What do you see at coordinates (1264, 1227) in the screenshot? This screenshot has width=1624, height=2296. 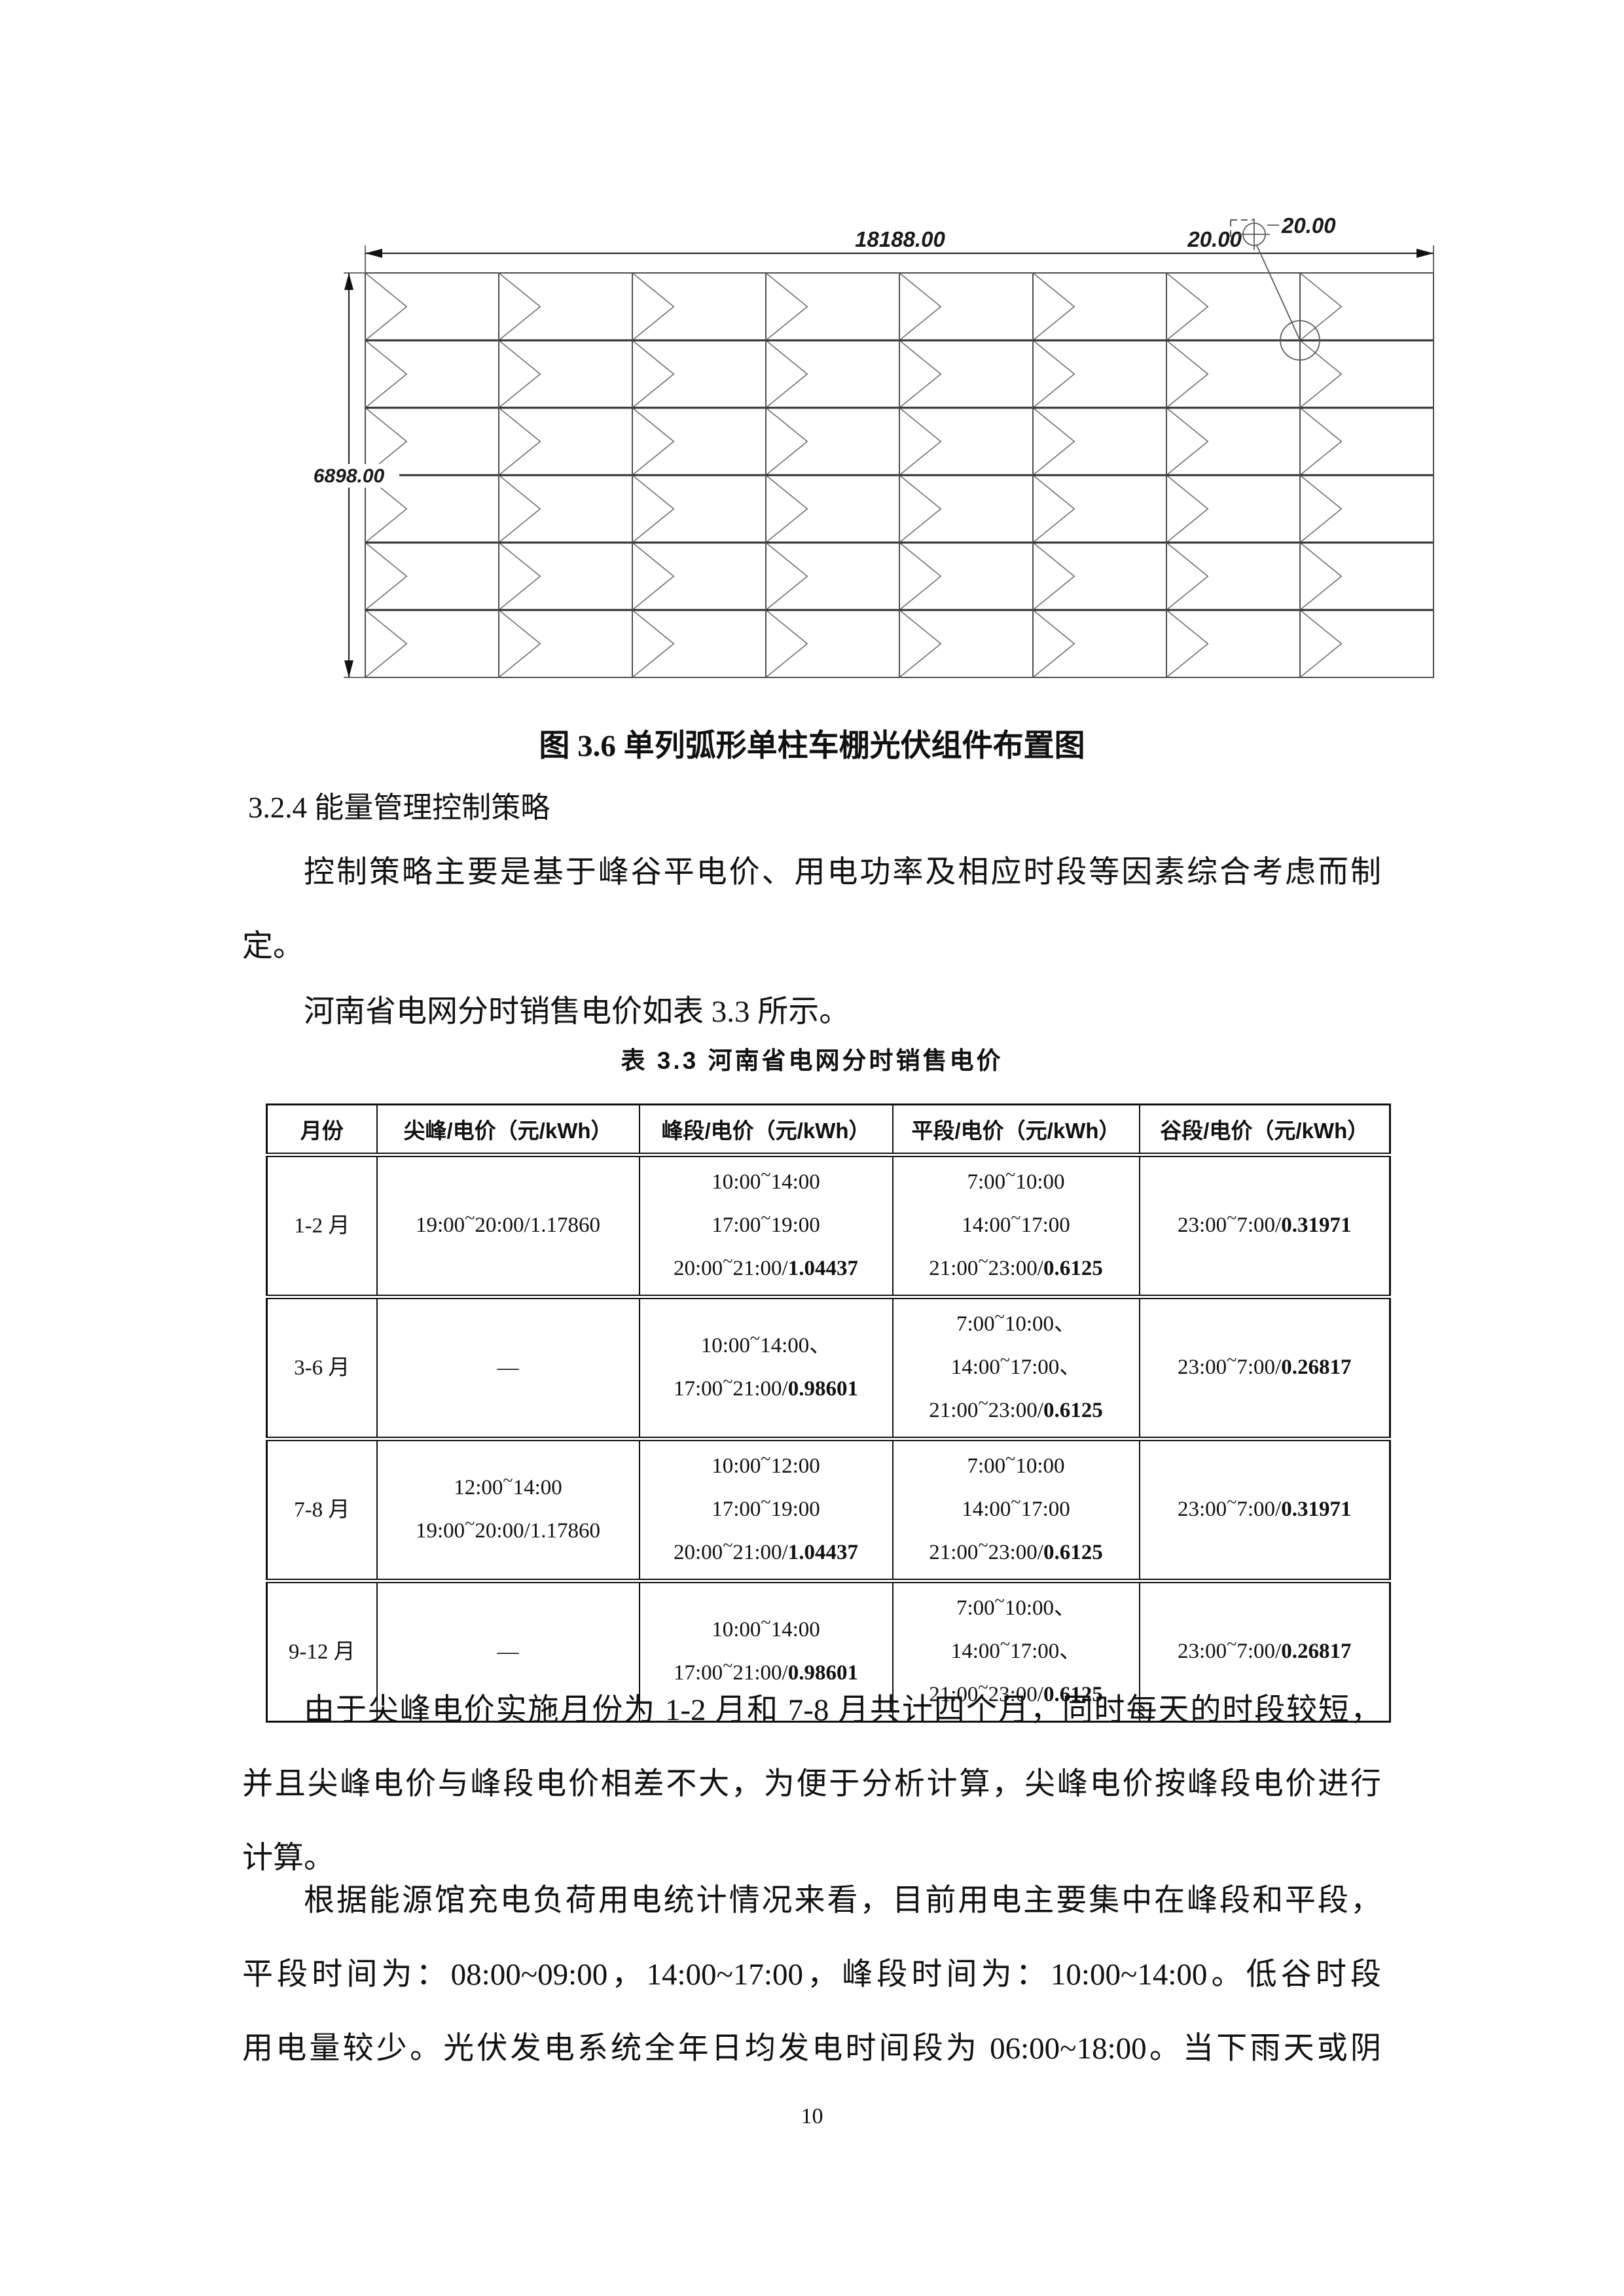 I see `table-cell: 23:00~7:00/0.31971` at bounding box center [1264, 1227].